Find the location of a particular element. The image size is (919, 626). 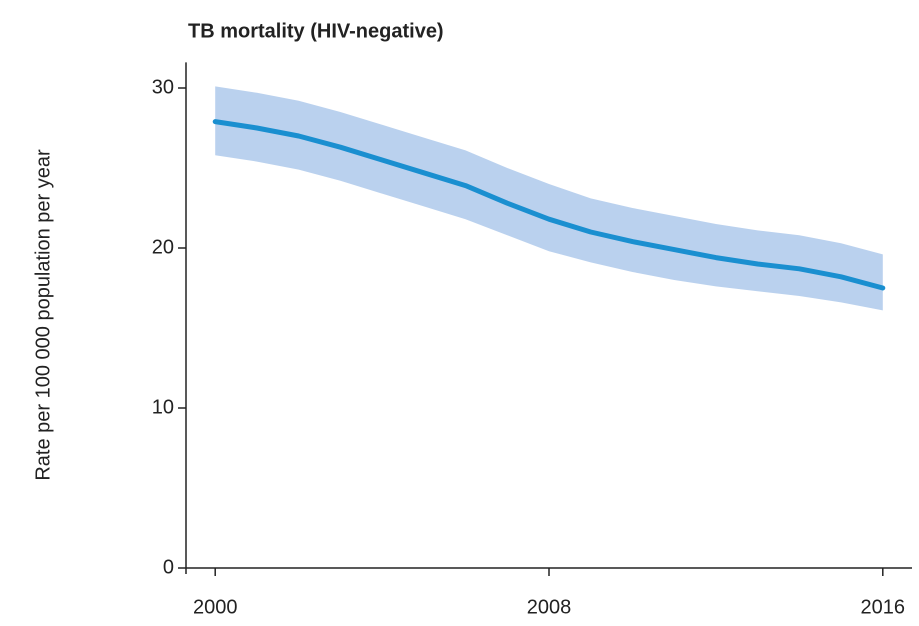

x-tick-label: 2016 is located at coordinates (883, 607).